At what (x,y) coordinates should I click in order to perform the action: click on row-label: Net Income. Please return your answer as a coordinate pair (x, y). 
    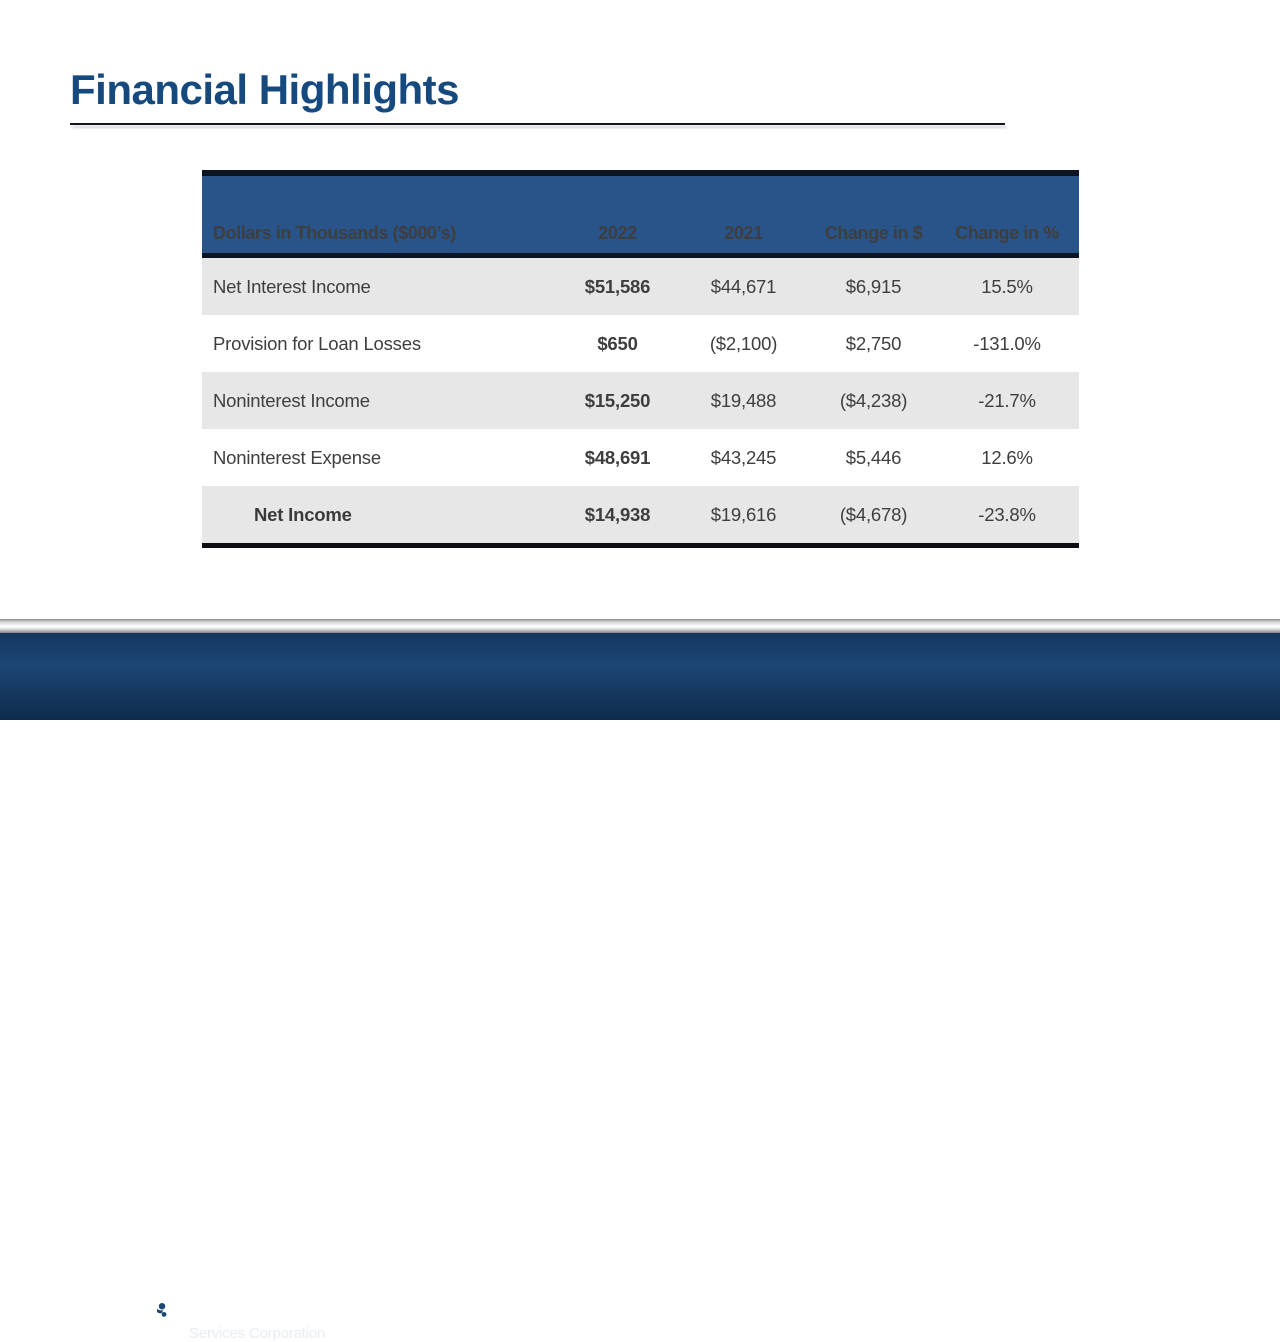
    Looking at the image, I should click on (303, 514).